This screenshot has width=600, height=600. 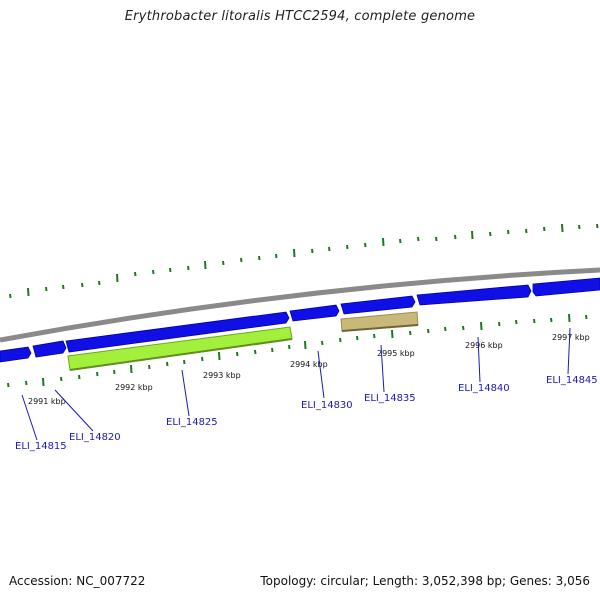 I want to click on scale-tick-label: 2997 kbp, so click(x=571, y=337).